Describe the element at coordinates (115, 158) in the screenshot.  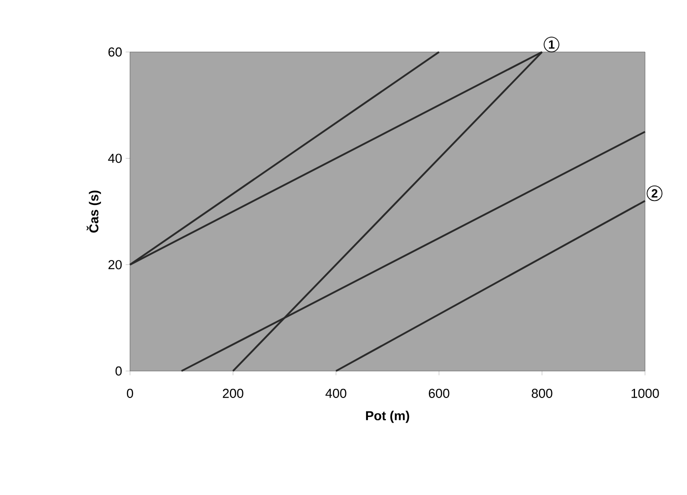
I see `y-tick-label: 40` at that location.